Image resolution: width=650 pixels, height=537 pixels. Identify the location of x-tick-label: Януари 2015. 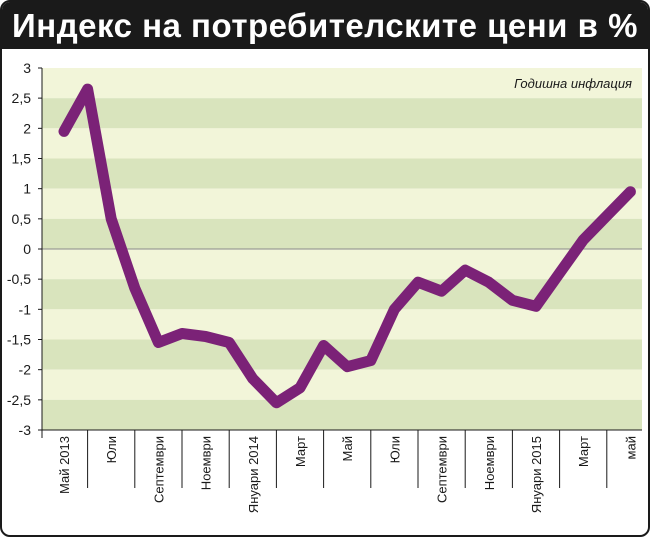
(536, 474).